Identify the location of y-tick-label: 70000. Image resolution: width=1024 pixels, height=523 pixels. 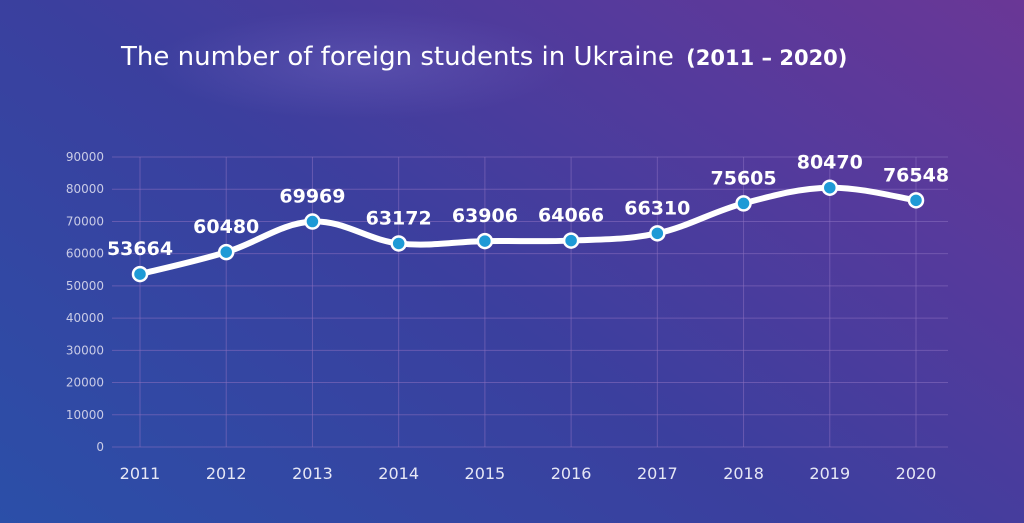
(85, 221).